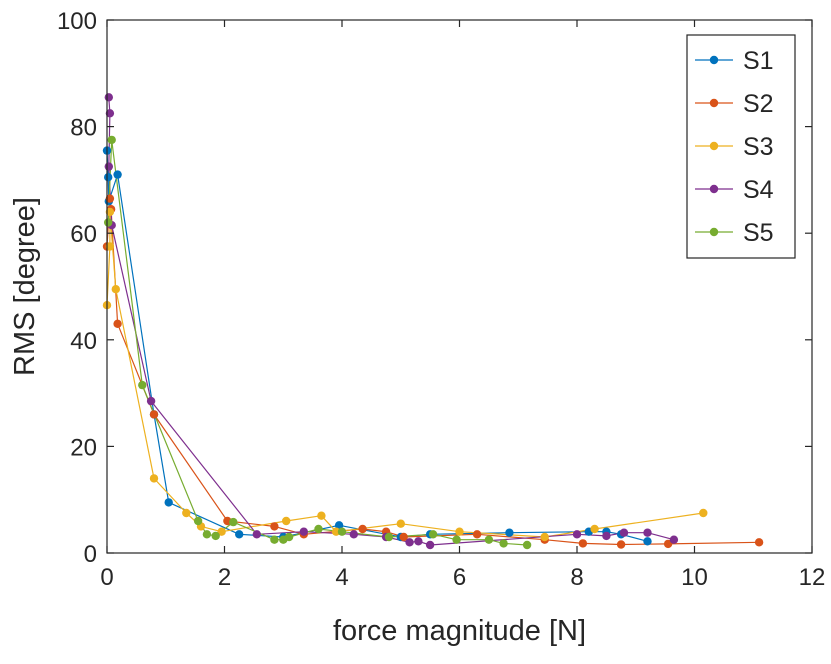 This screenshot has width=831, height=664. What do you see at coordinates (758, 61) in the screenshot?
I see `legend-label-s1: S1` at bounding box center [758, 61].